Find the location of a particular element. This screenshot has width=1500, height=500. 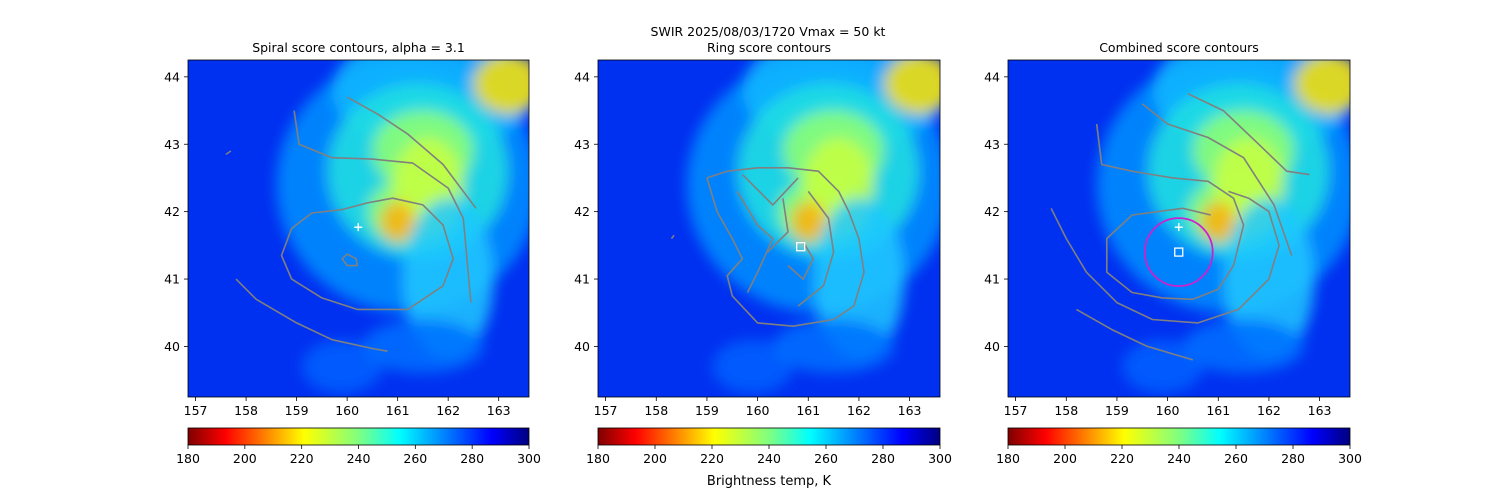

panel-title: Ring score contours is located at coordinates (769, 47).